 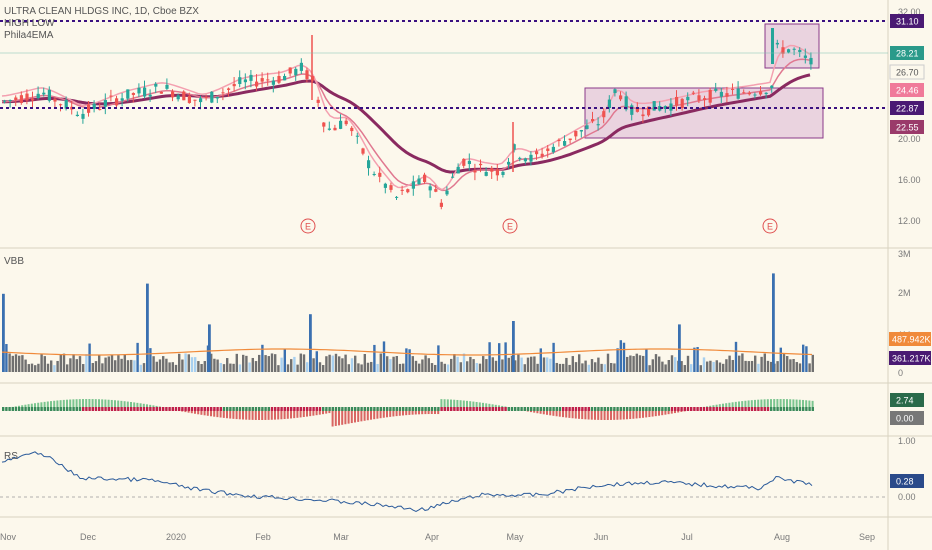 I want to click on volume-tick-label: 0, so click(x=900, y=373).